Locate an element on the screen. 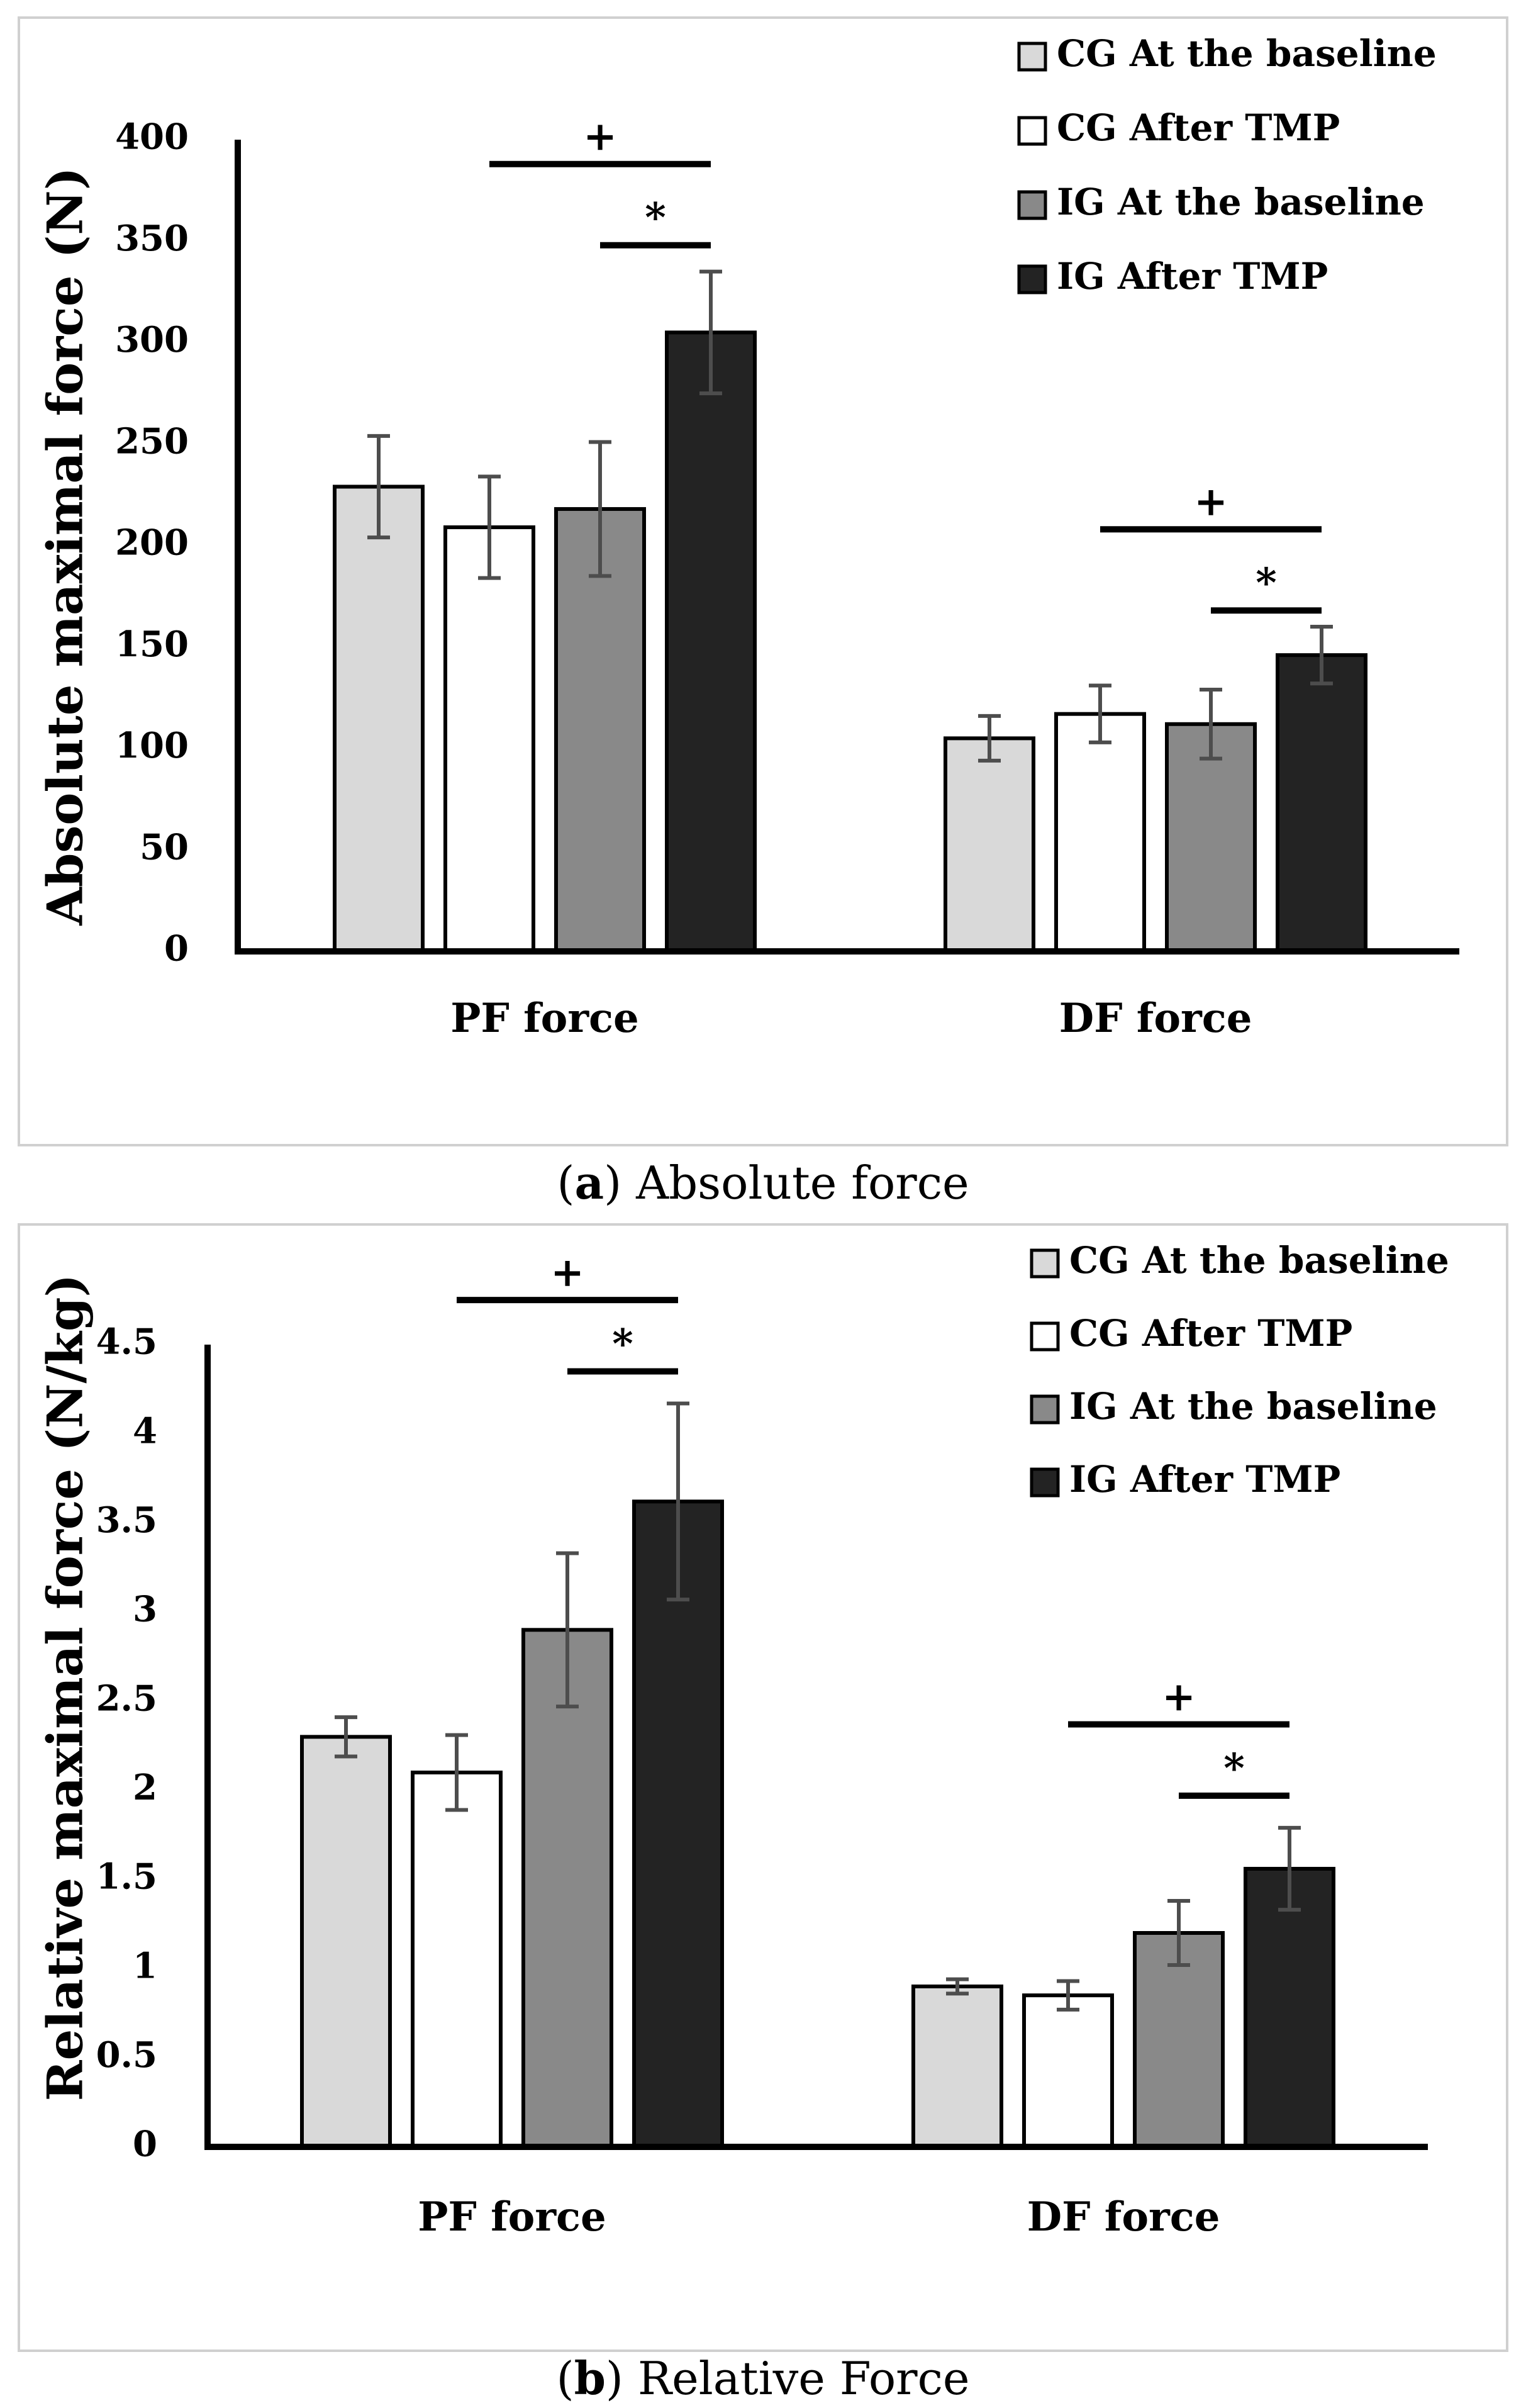 This screenshot has height=2408, width=1526. panel-a-y-tick-label: 350 is located at coordinates (152, 238).